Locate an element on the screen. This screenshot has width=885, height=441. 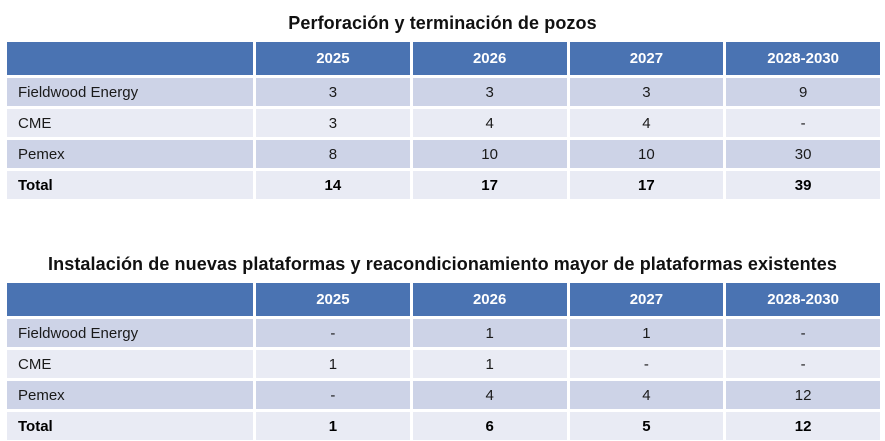
table-title-perforacion: Perforación y terminación de pozos is located at coordinates (442, 23).